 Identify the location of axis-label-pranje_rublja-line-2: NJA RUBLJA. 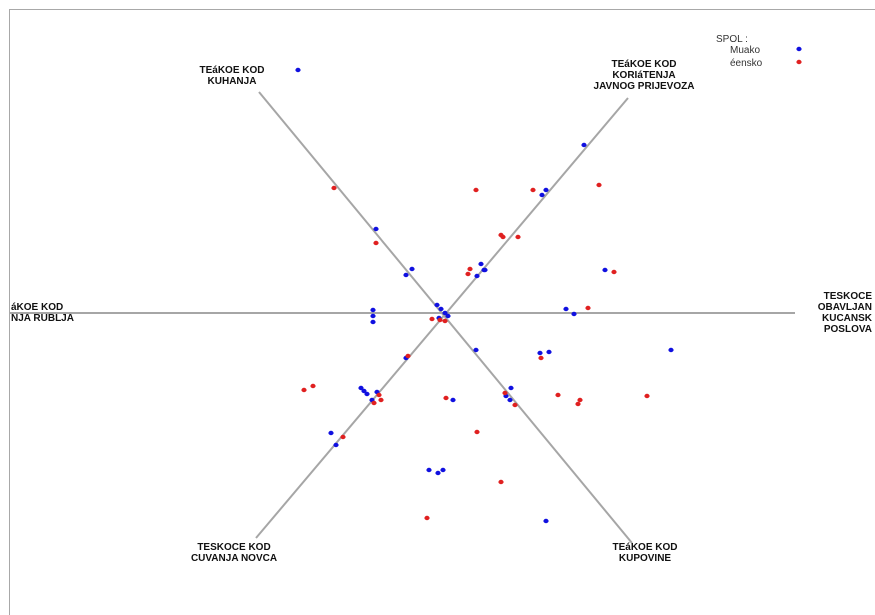
(42, 318).